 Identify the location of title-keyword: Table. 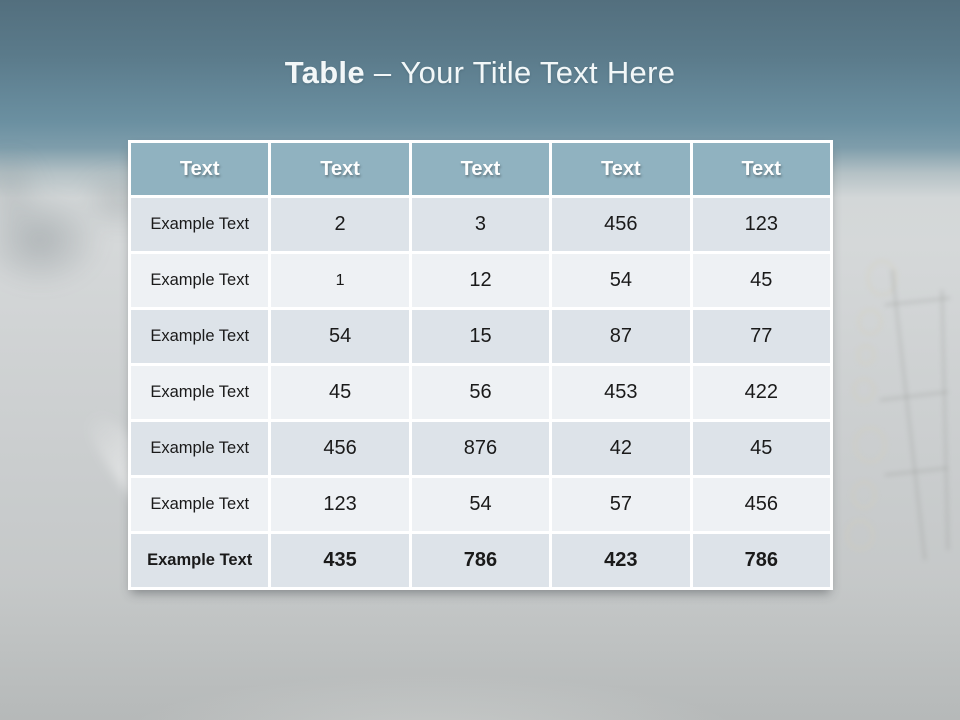
(324, 72).